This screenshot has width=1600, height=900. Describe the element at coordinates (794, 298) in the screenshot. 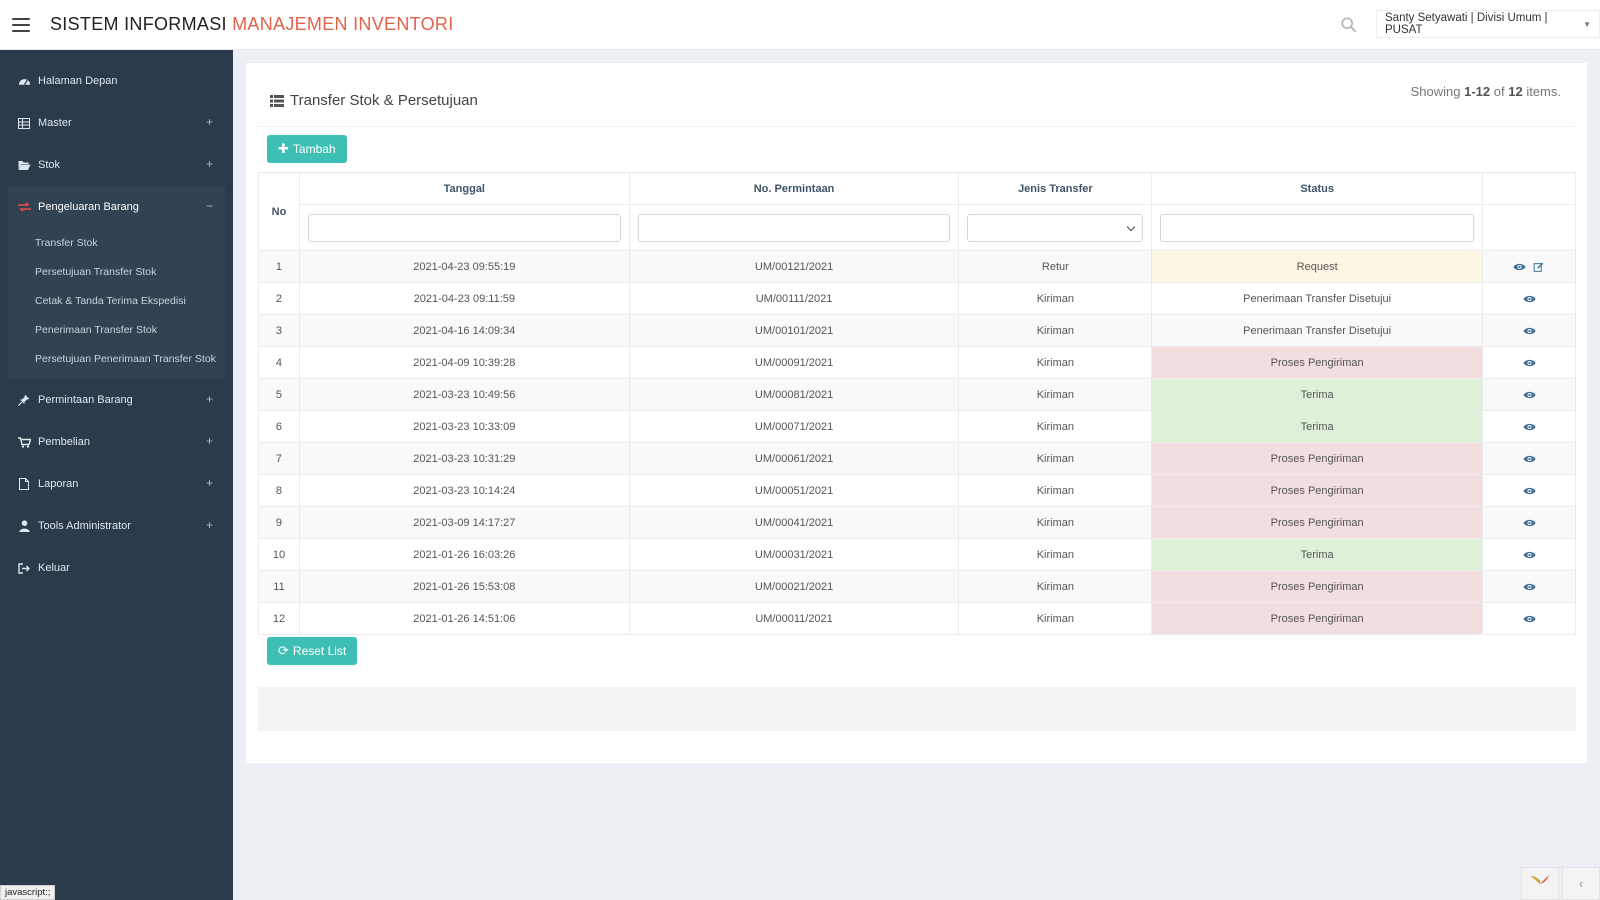

I see `cell-no-permintaan: UM/00111/2021` at that location.